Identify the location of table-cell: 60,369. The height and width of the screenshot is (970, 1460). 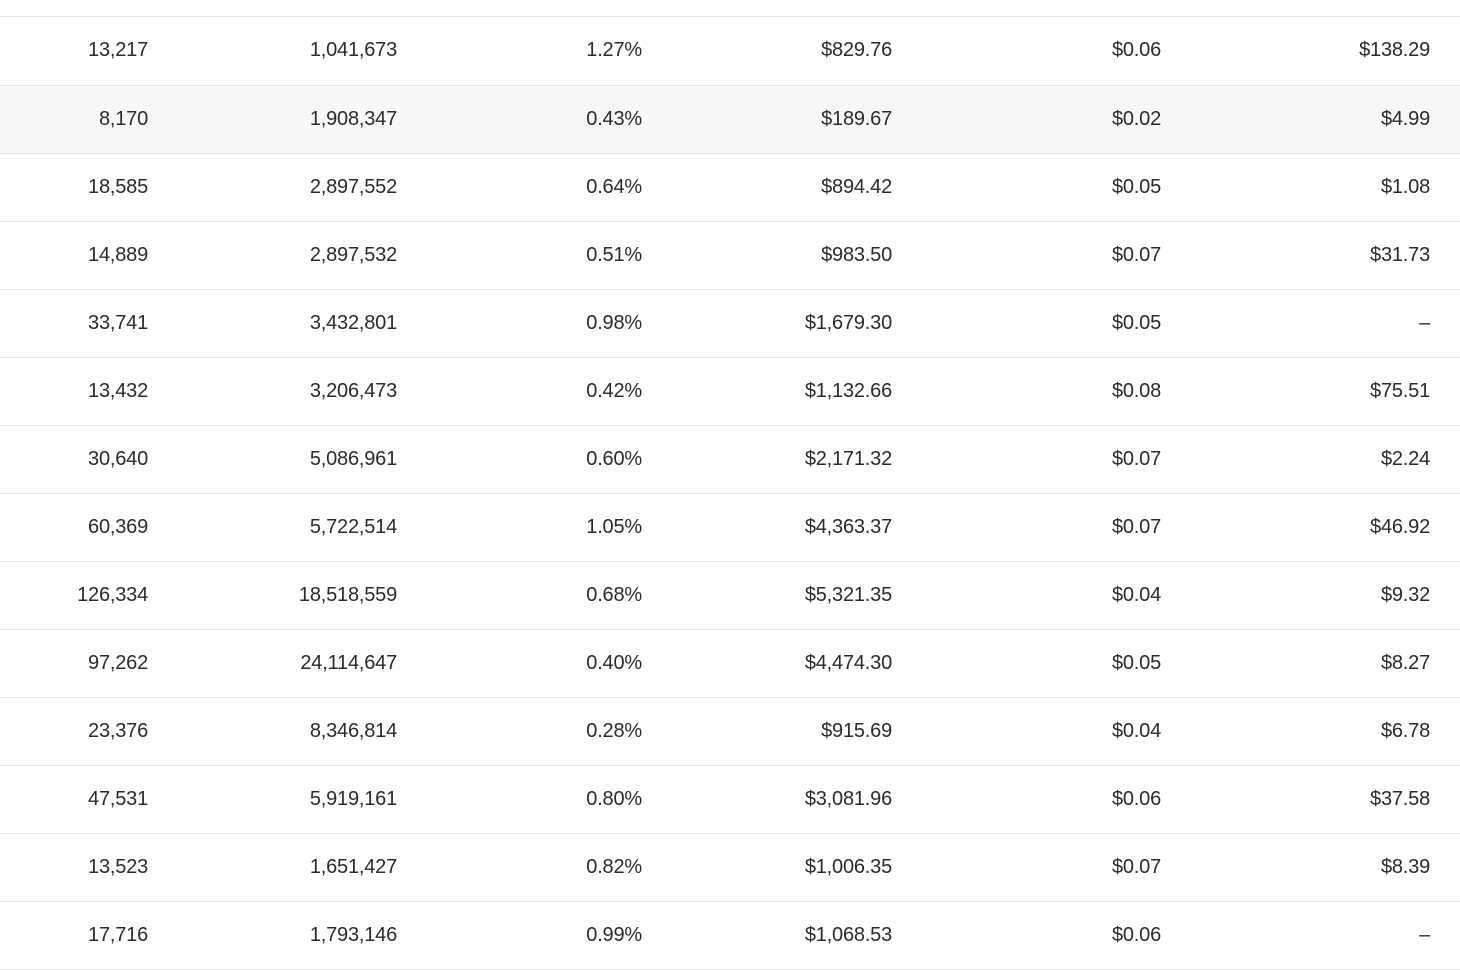
(74, 527).